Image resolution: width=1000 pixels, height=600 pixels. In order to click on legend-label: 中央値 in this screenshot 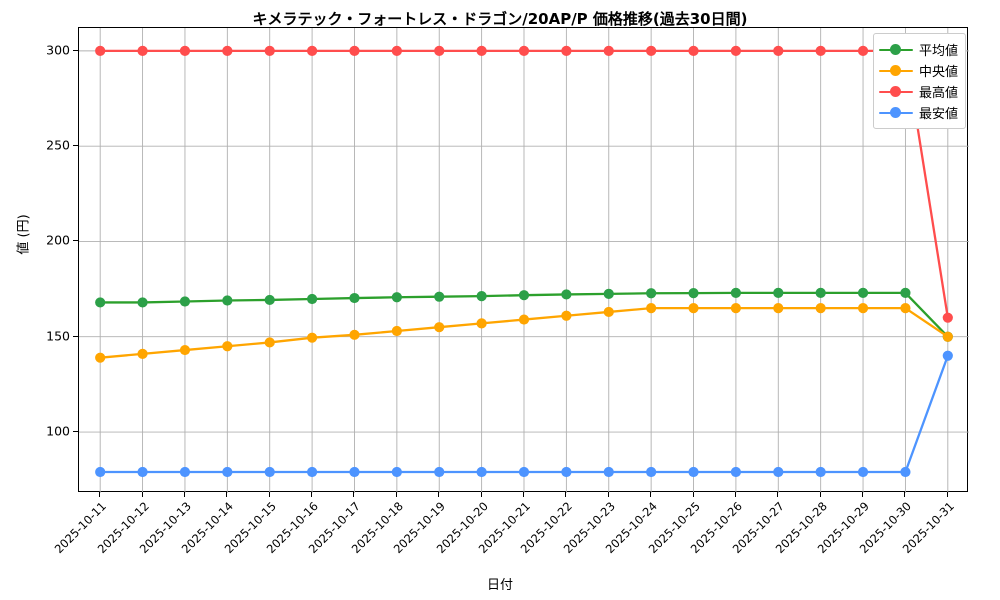, I will do `click(939, 72)`.